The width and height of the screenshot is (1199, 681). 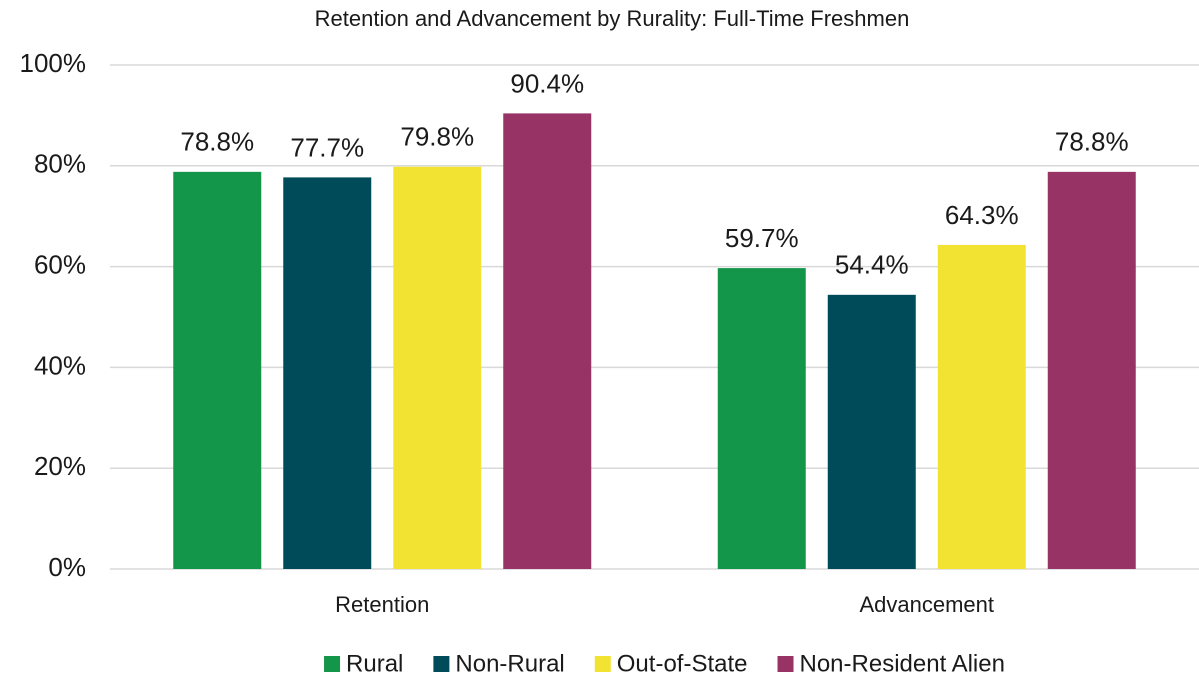 What do you see at coordinates (53, 63) in the screenshot?
I see `y-tick-label: 100%` at bounding box center [53, 63].